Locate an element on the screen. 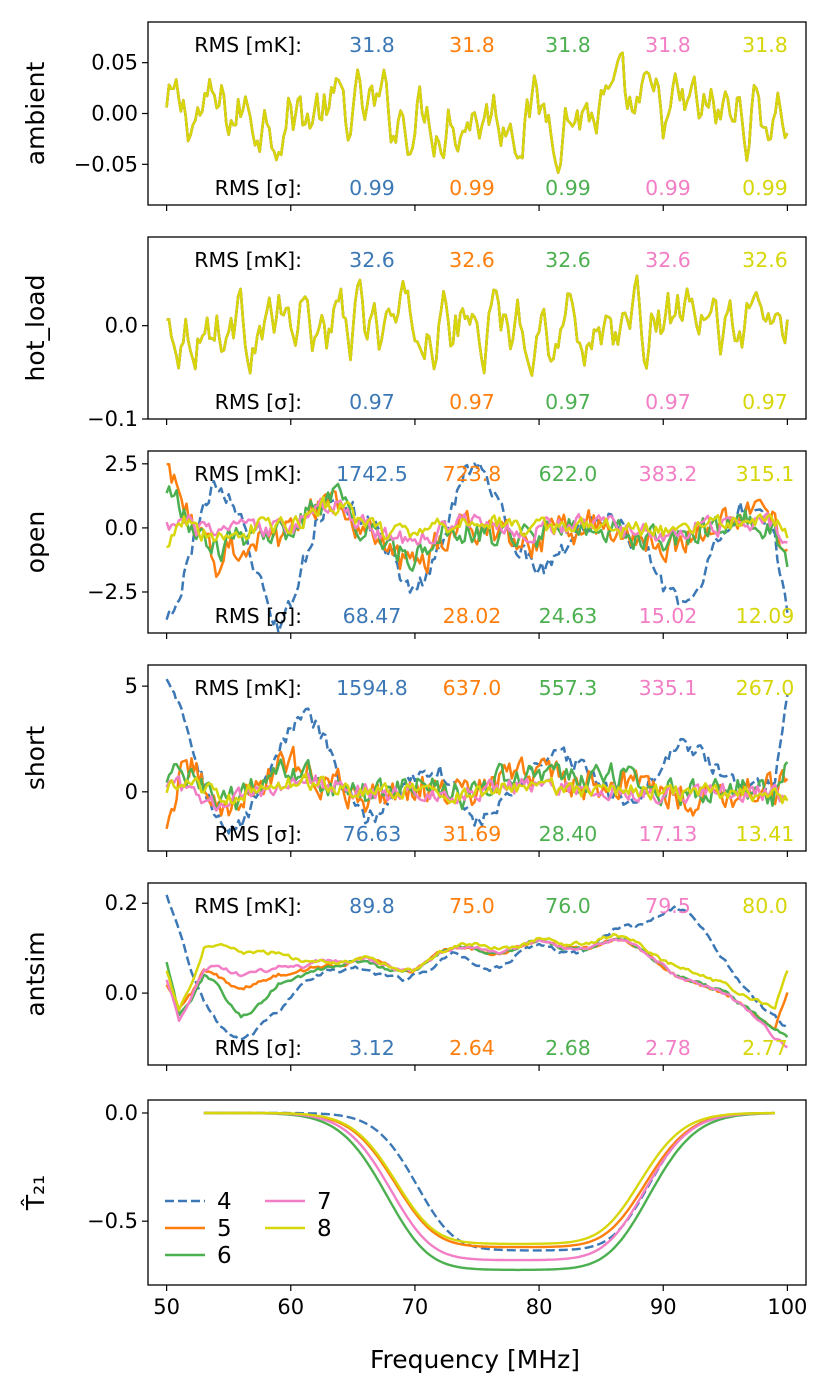  y-axis-label: T̂₂₁ is located at coordinates (35, 1193).